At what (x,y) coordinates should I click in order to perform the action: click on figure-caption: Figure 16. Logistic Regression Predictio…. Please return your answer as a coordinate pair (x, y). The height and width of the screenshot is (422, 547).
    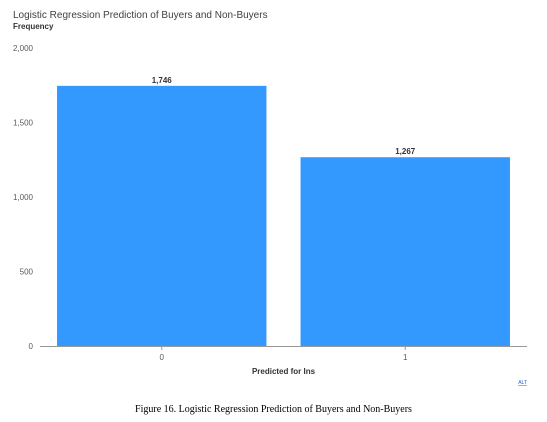
    Looking at the image, I should click on (273, 409).